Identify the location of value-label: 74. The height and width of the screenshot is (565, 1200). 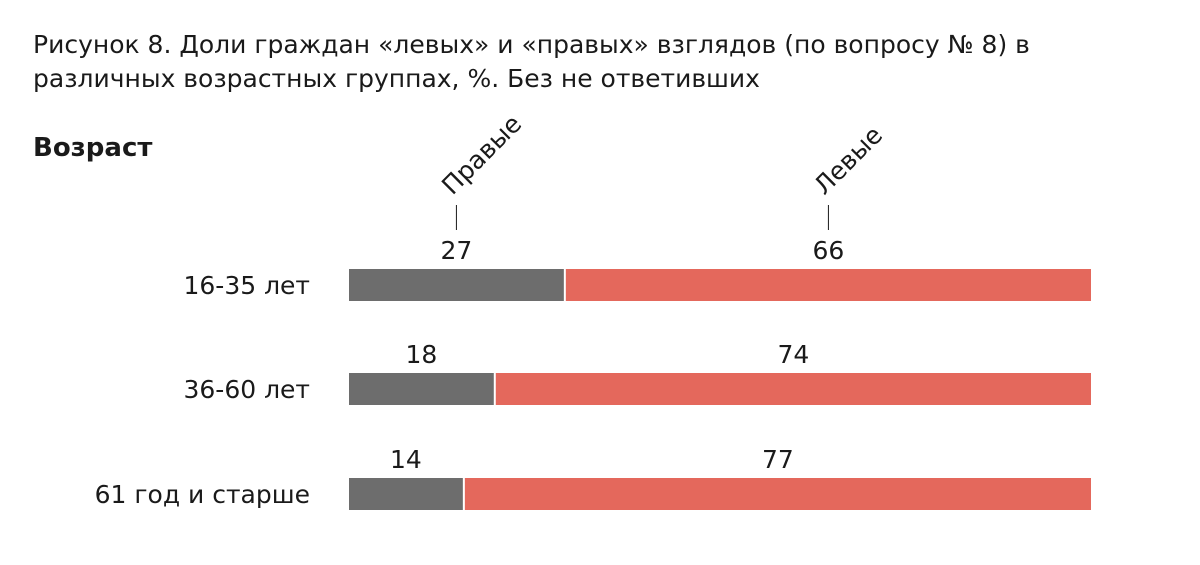
(793, 354).